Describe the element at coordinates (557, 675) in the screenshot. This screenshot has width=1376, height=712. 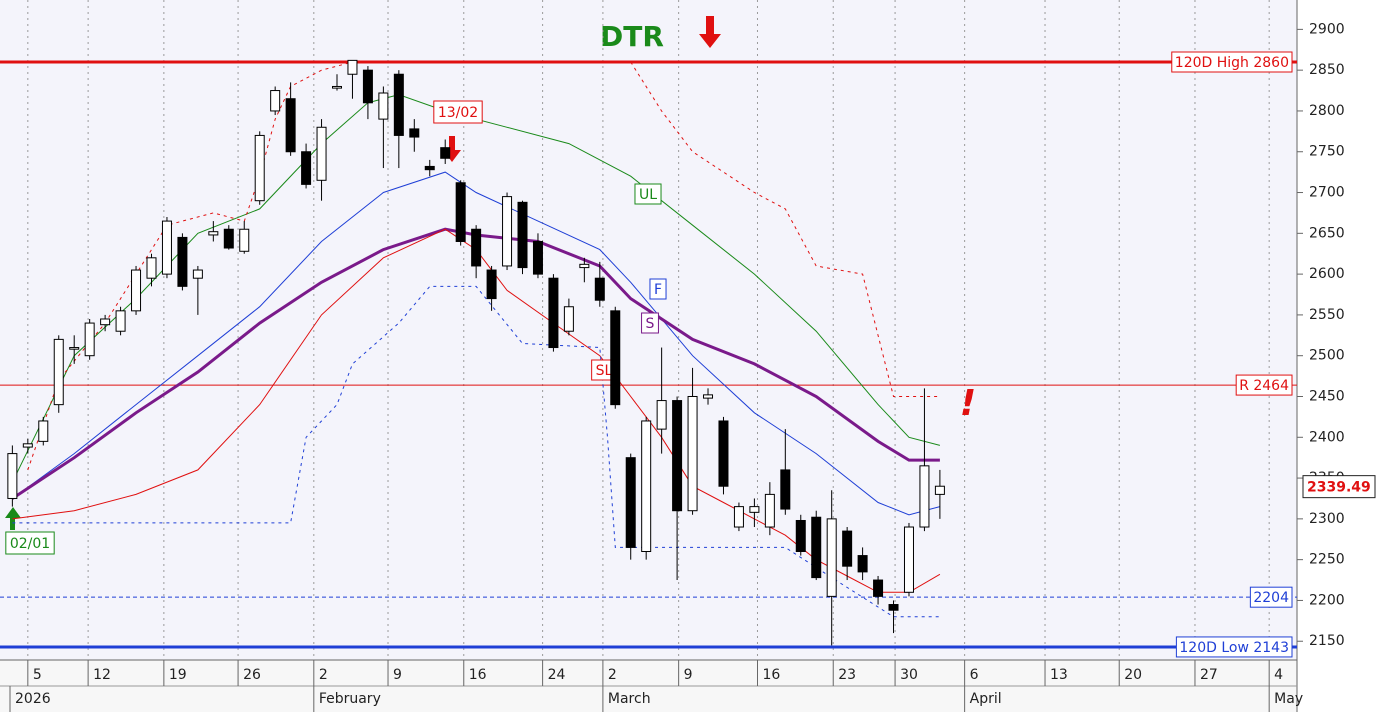
I see `x-tick-label: 24` at that location.